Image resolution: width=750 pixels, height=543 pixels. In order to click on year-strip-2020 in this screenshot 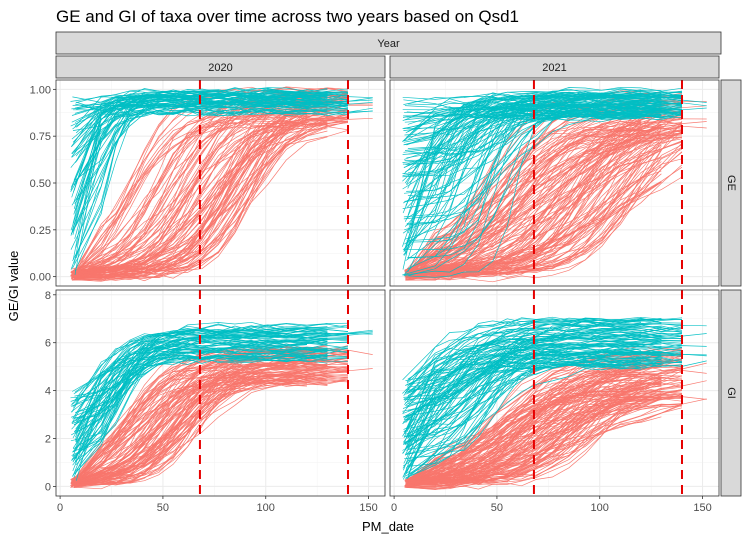, I will do `click(220, 67)`.